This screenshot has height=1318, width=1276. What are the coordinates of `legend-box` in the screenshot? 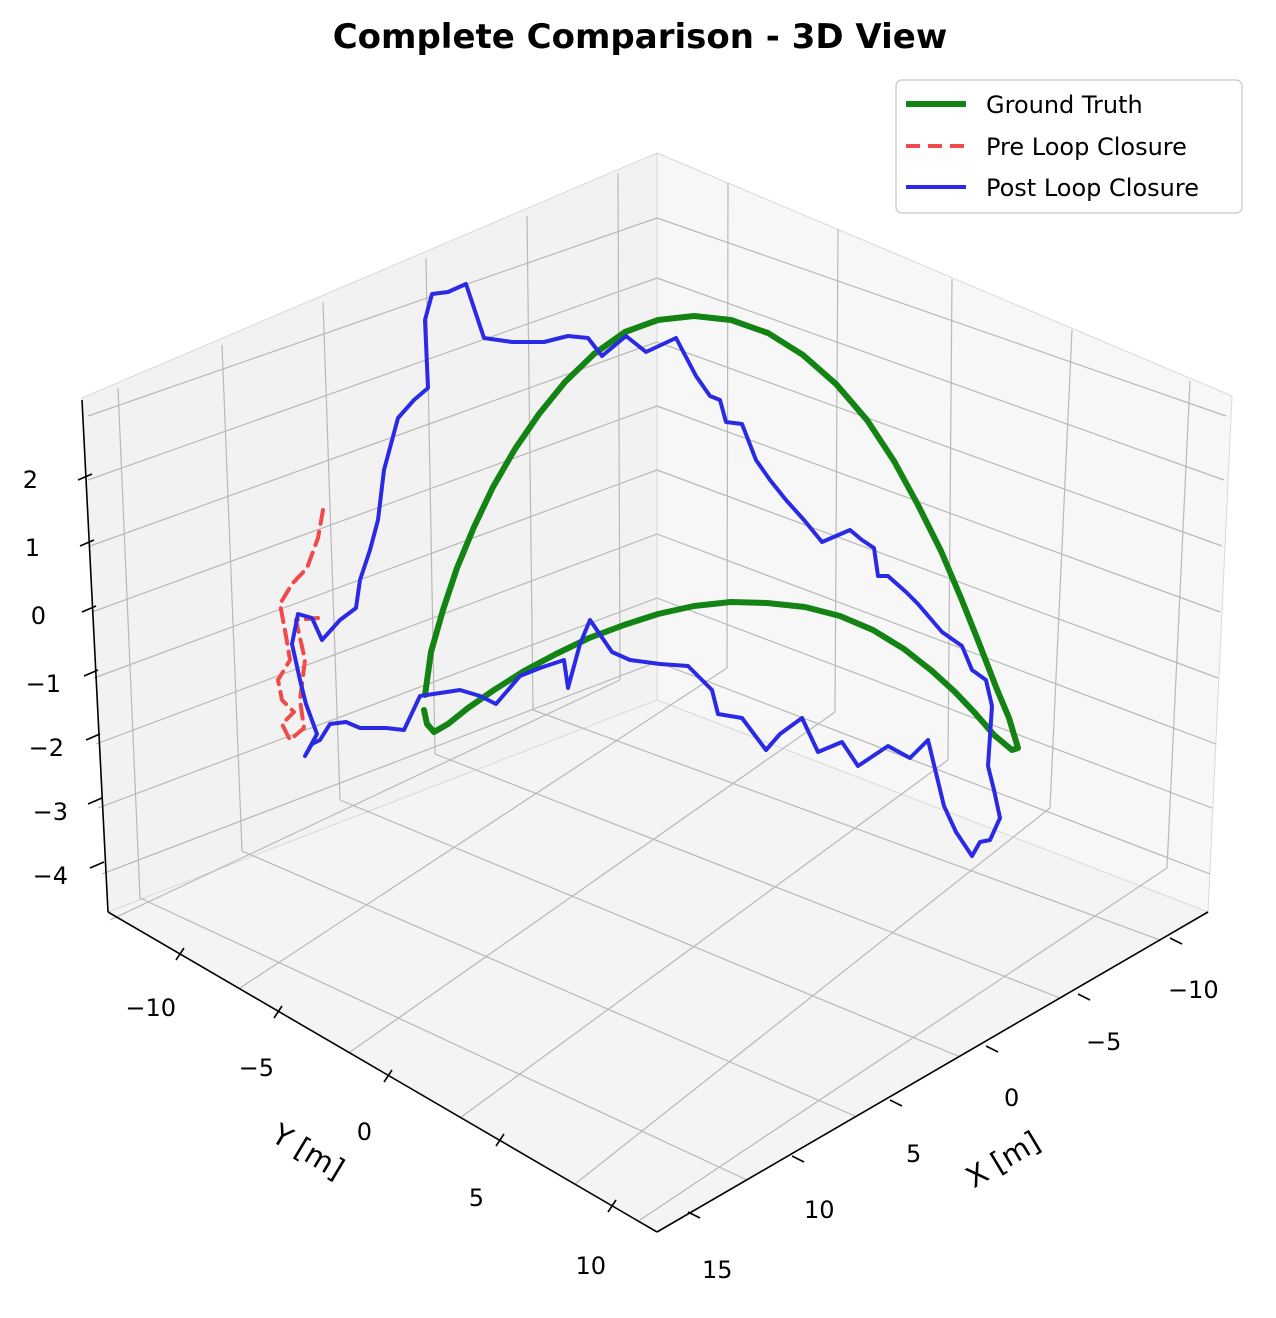 It's located at (1069, 146).